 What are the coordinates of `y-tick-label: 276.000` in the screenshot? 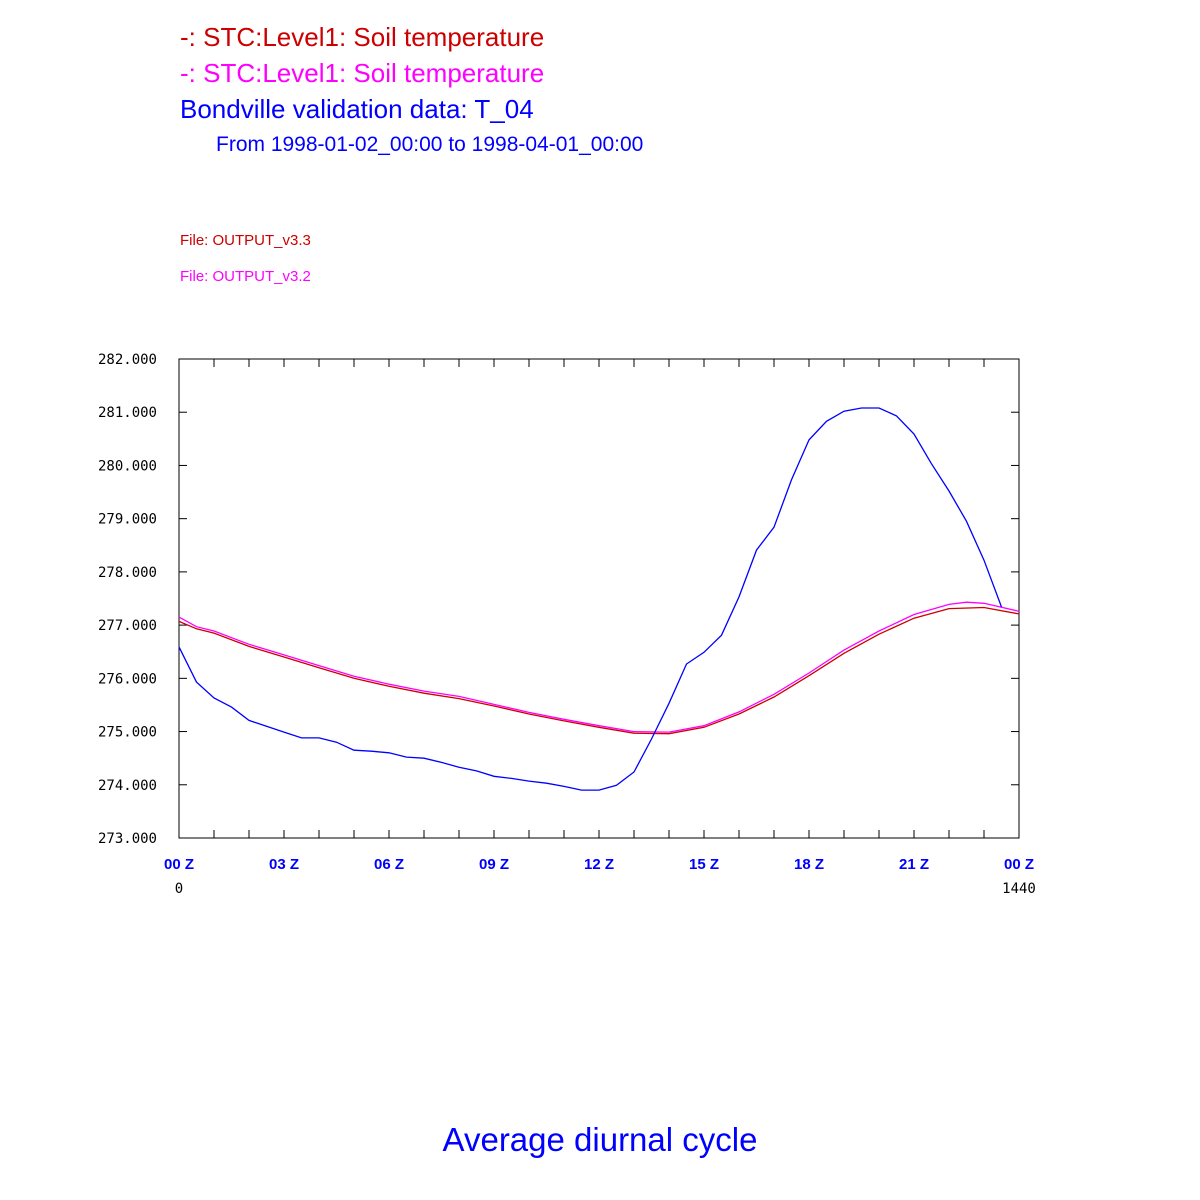 It's located at (127, 679).